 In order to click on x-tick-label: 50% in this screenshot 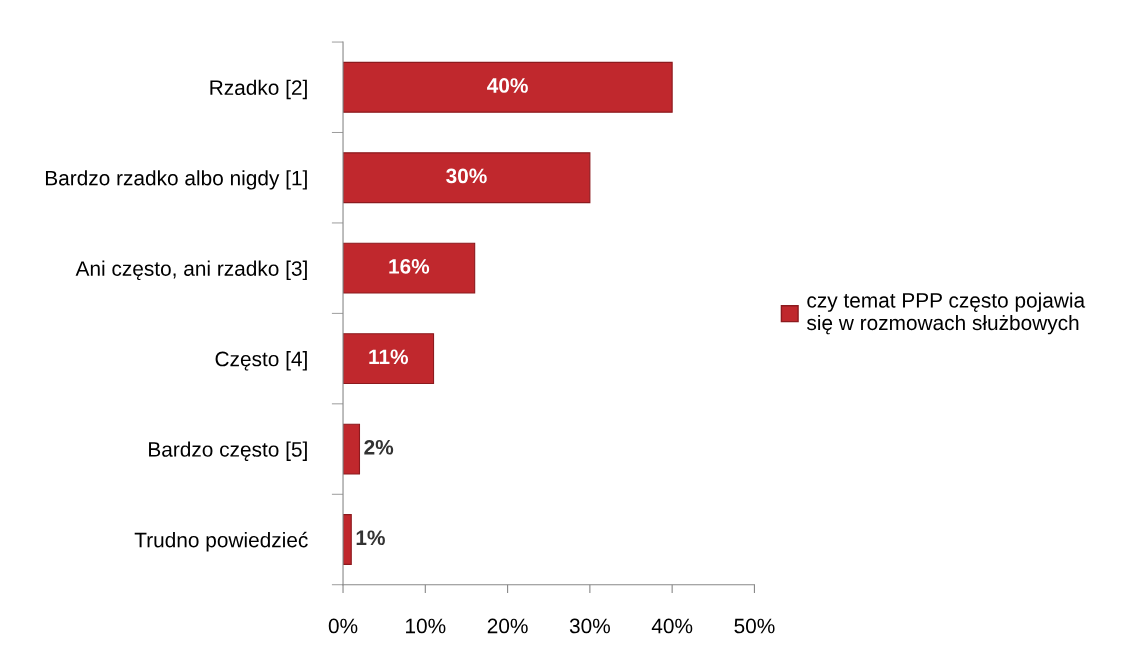, I will do `click(754, 626)`.